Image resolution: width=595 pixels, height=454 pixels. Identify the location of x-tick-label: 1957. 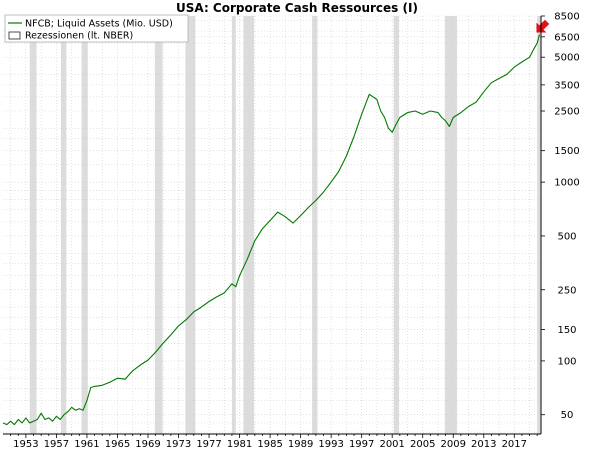
(56, 444).